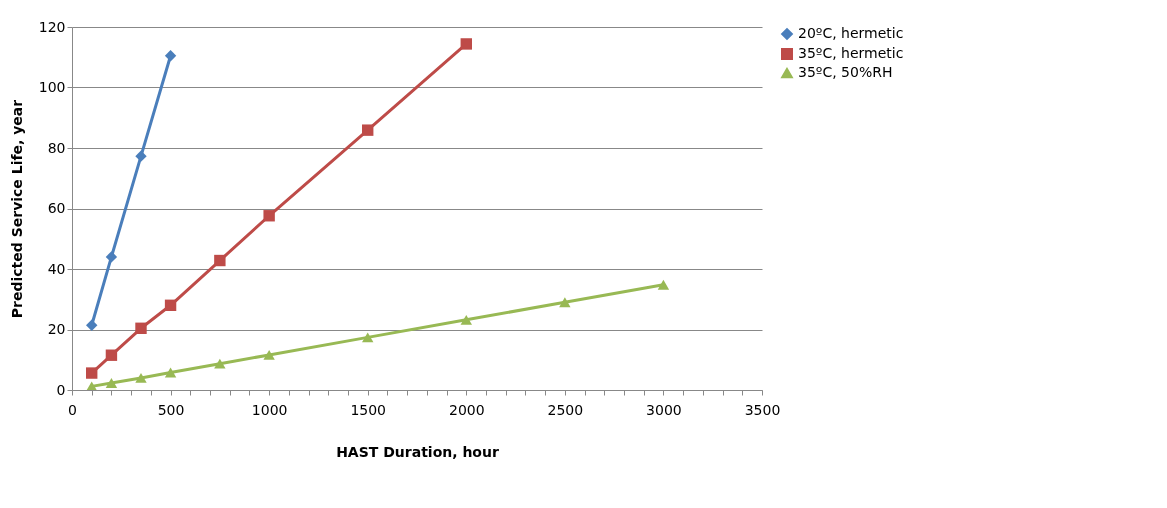 This screenshot has height=508, width=1167. What do you see at coordinates (56, 329) in the screenshot?
I see `y-tick-label: 20` at bounding box center [56, 329].